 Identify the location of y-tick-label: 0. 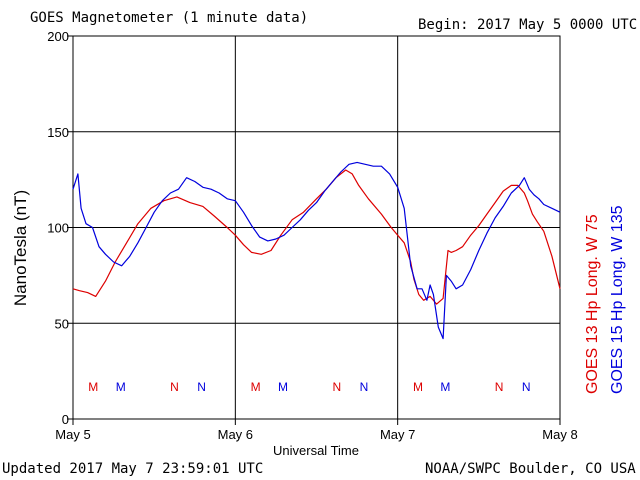
(65, 419).